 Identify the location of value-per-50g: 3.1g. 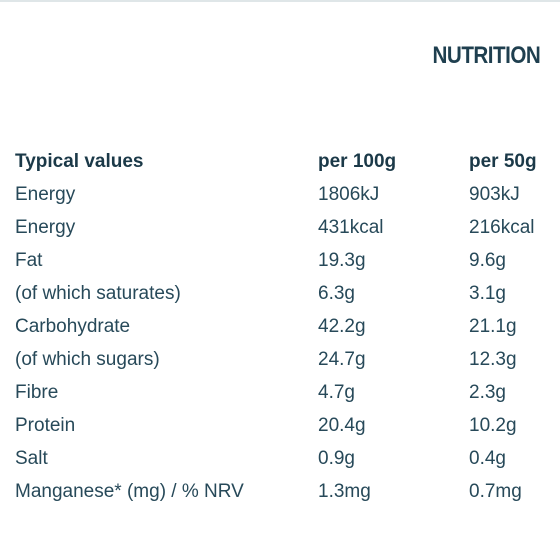
(487, 293).